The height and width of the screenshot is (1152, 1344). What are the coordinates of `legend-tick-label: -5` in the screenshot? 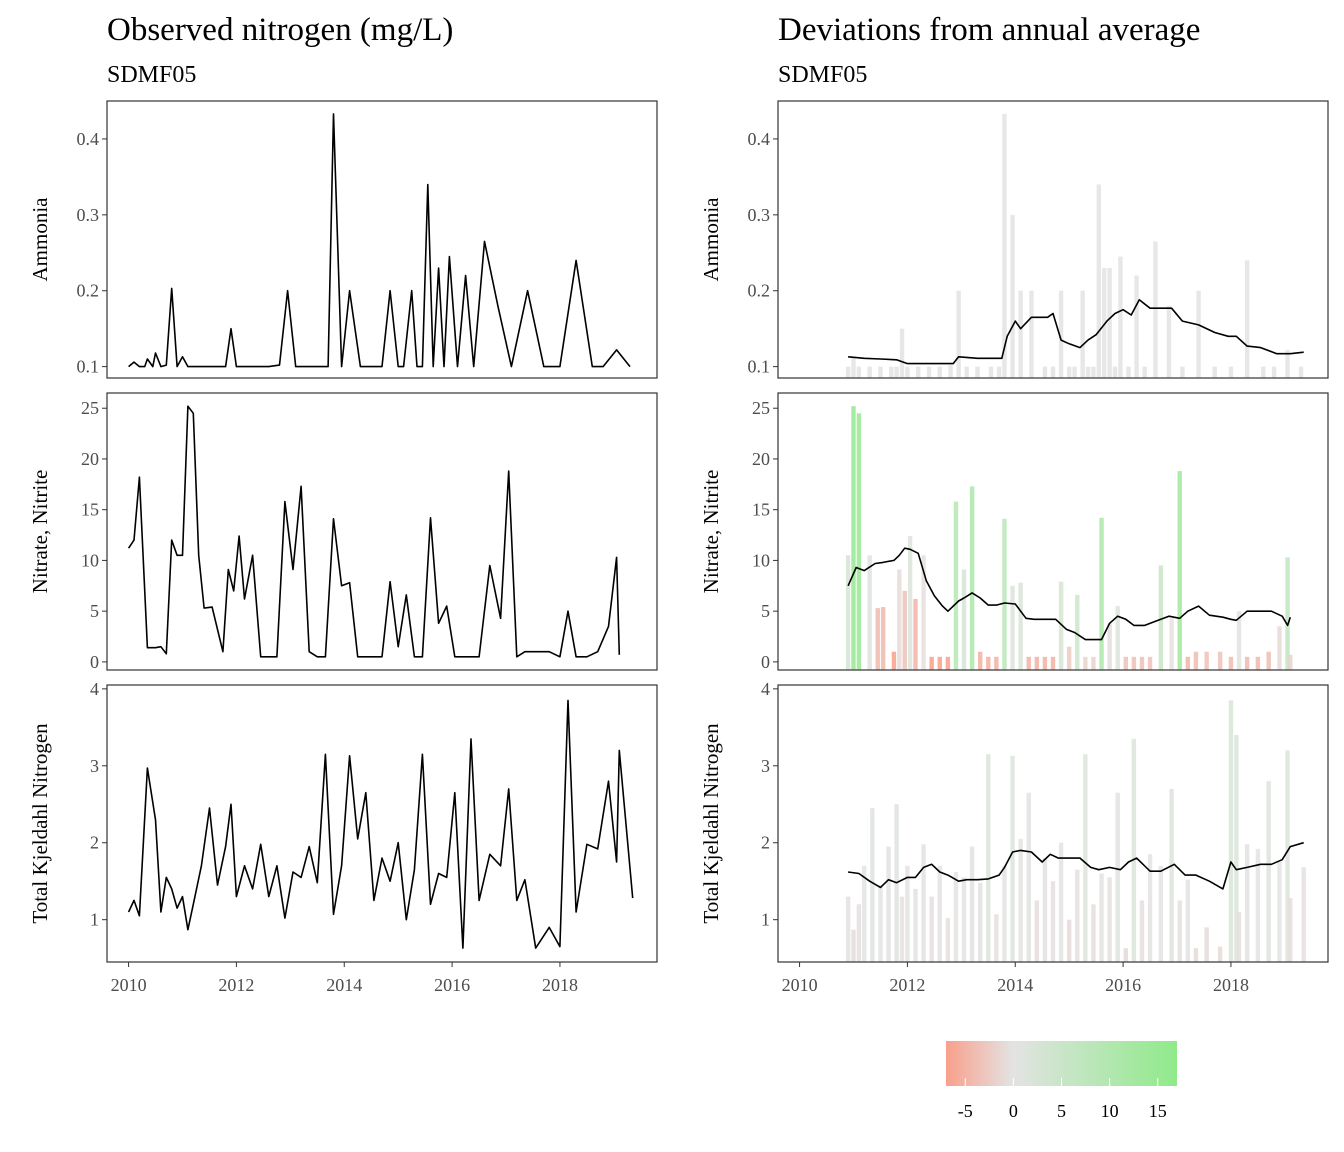 It's located at (965, 1111).